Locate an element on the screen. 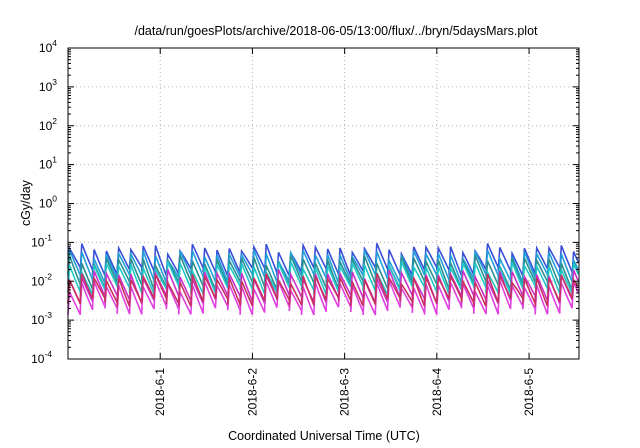 The height and width of the screenshot is (448, 640). x-tick-label: 2018-6-1 is located at coordinates (160, 392).